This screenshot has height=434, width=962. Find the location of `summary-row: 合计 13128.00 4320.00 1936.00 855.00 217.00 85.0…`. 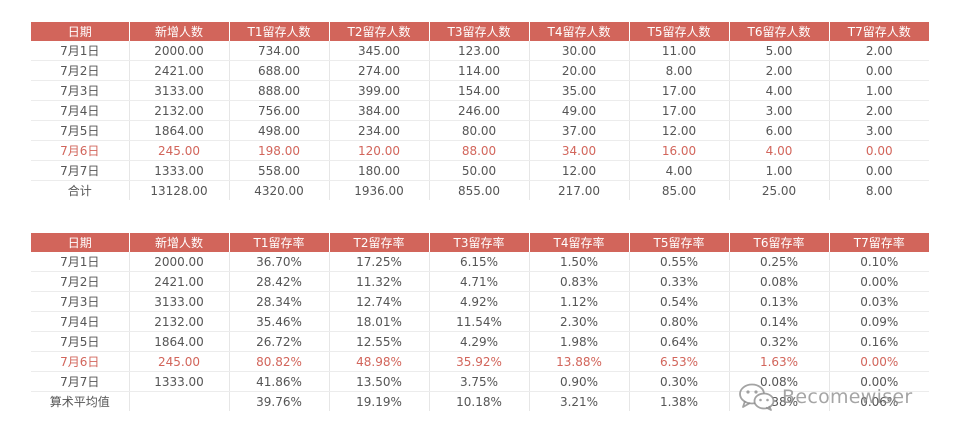

summary-row: 合计 13128.00 4320.00 1936.00 855.00 217.00 85.0… is located at coordinates (480, 190).